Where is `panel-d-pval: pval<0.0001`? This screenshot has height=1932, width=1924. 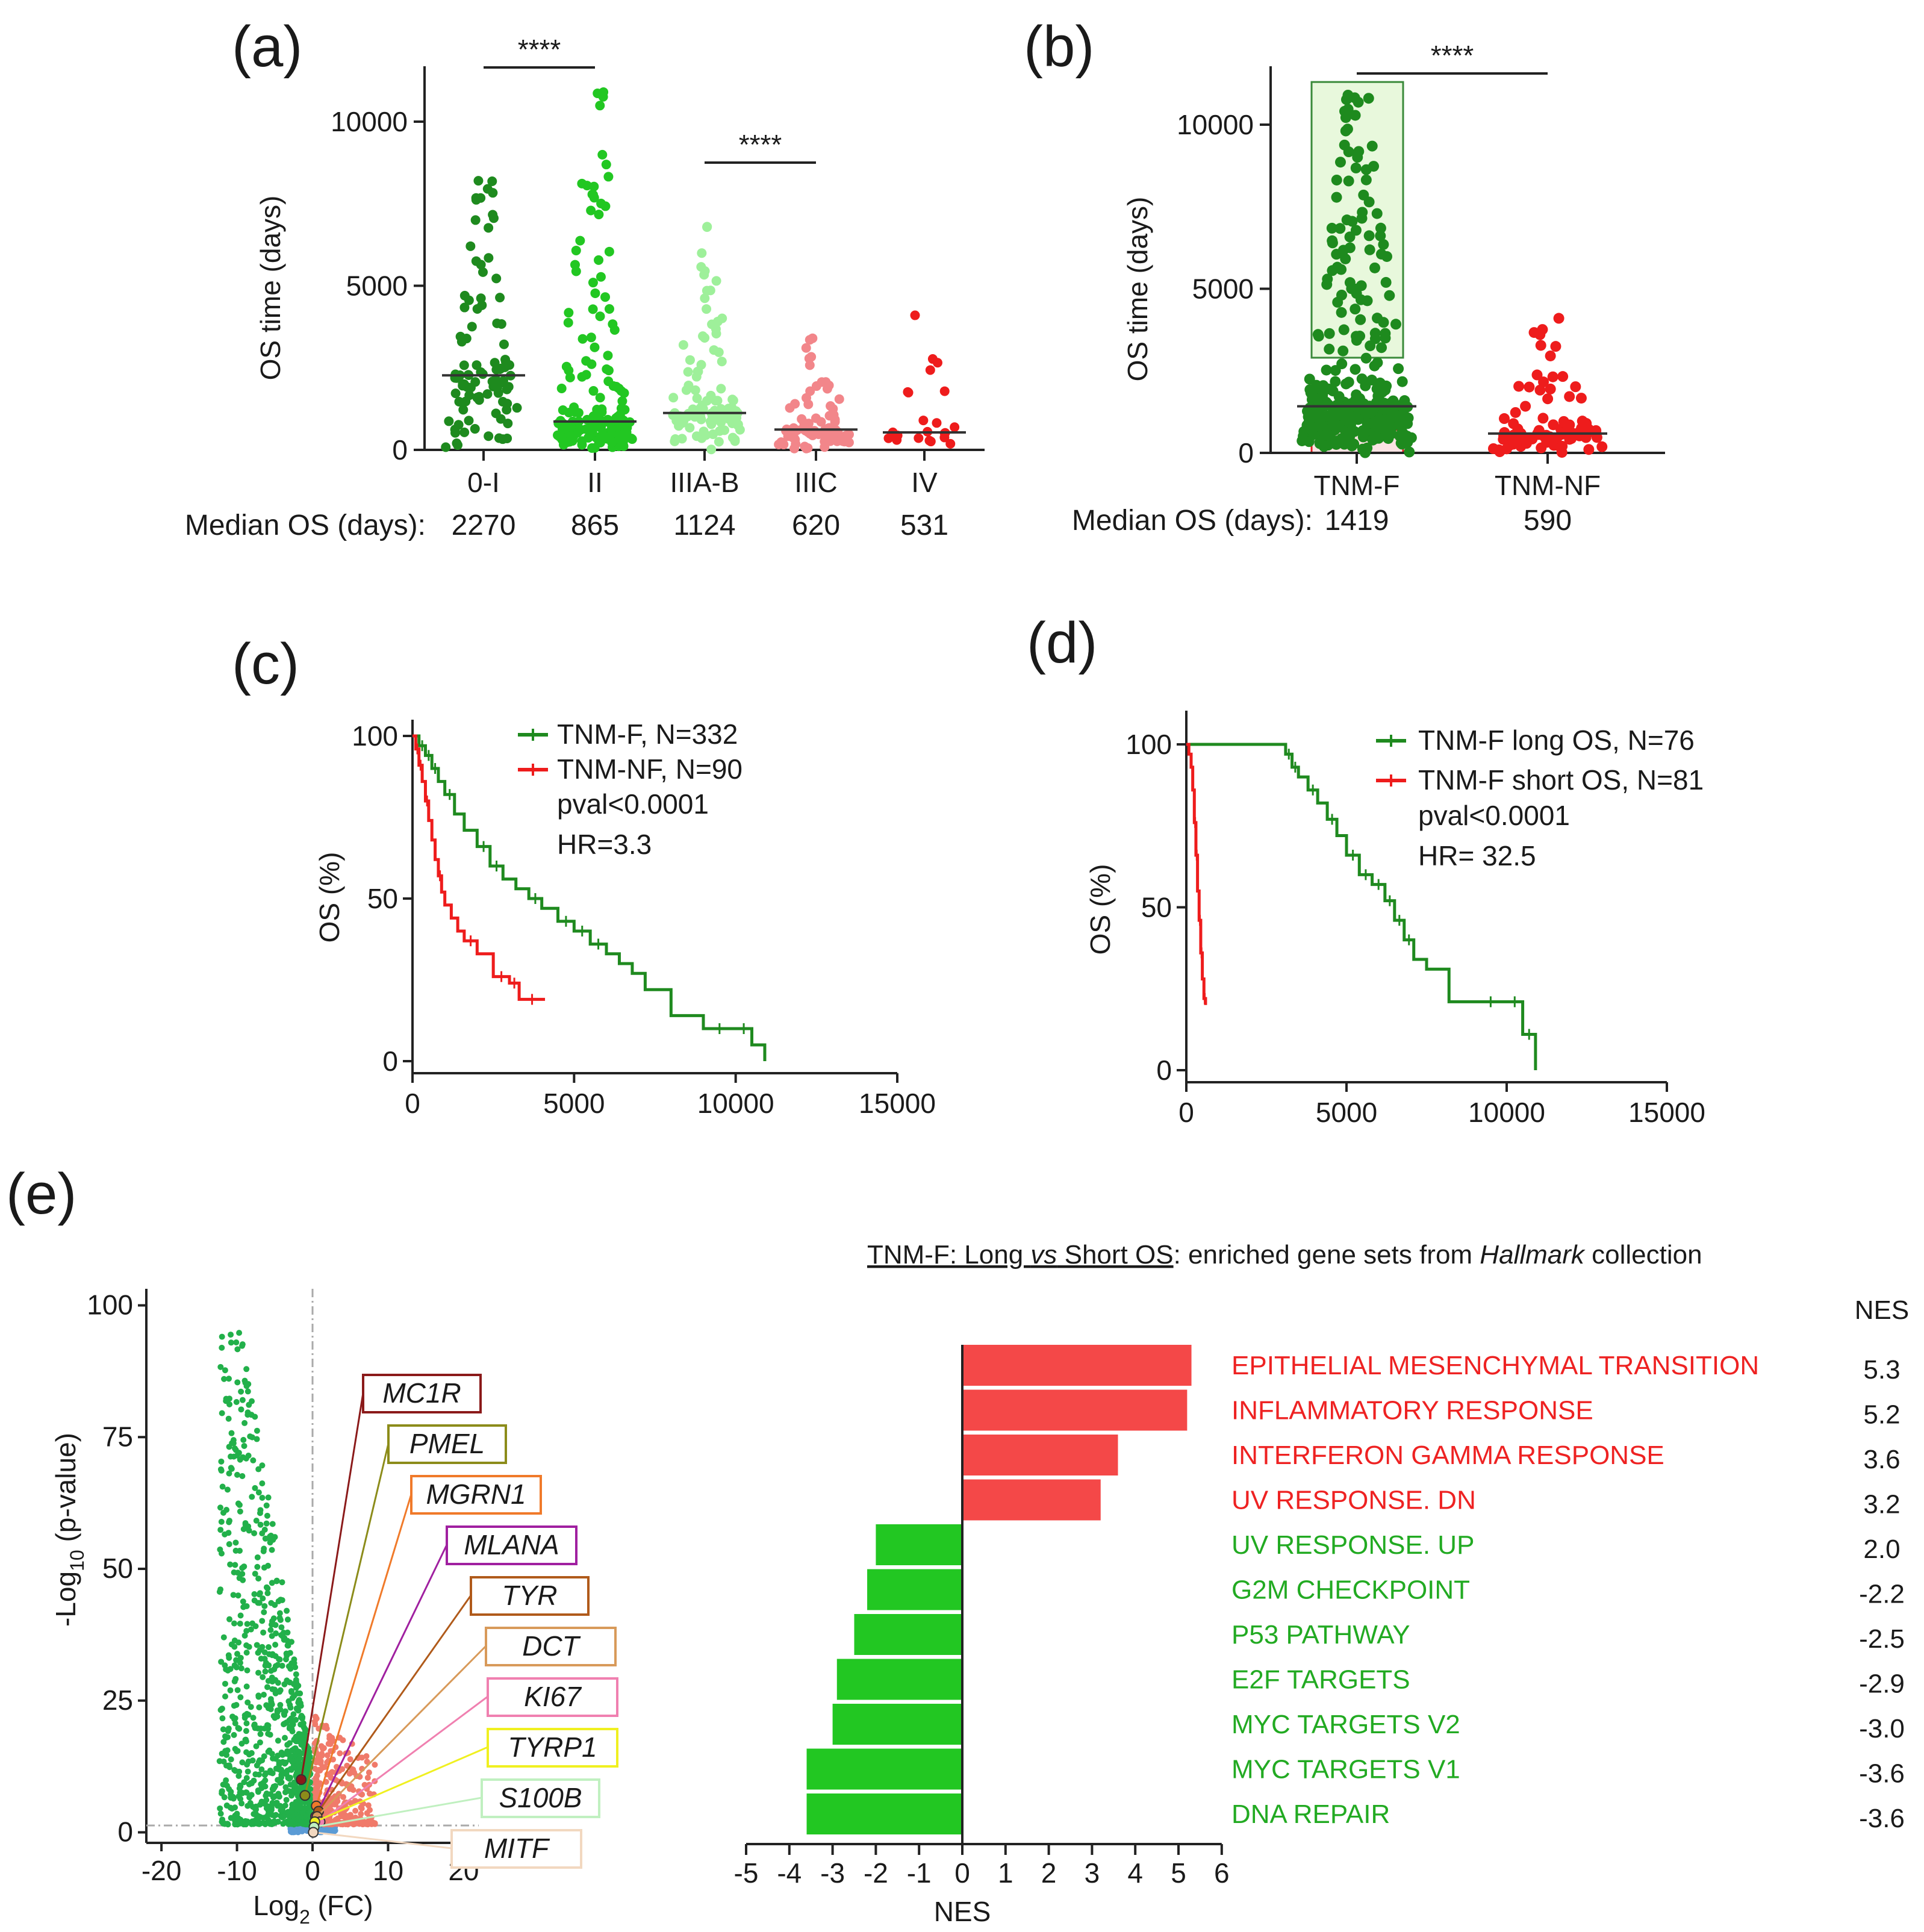 panel-d-pval: pval<0.0001 is located at coordinates (1494, 815).